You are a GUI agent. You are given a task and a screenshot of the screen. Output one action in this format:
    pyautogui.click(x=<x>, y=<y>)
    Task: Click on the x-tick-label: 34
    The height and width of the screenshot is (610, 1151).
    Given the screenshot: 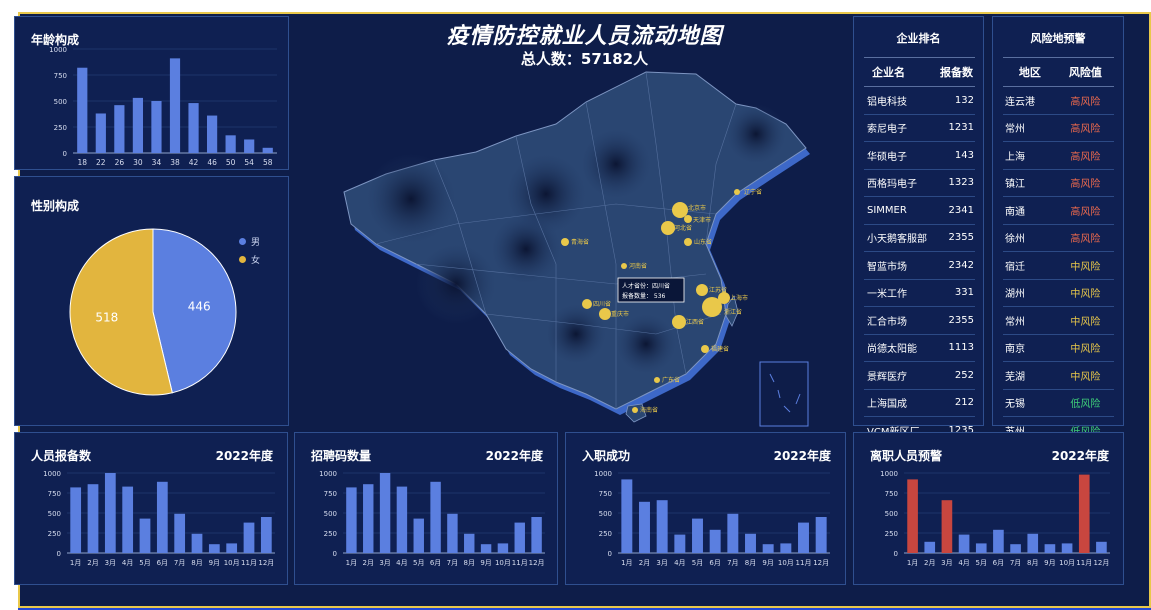 What is the action you would take?
    pyautogui.click(x=157, y=162)
    